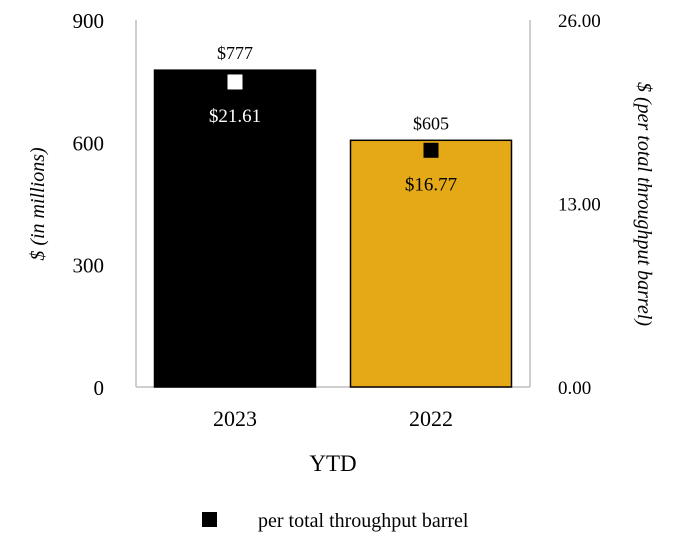  What do you see at coordinates (363, 521) in the screenshot?
I see `legend-label: per total throughput barrel` at bounding box center [363, 521].